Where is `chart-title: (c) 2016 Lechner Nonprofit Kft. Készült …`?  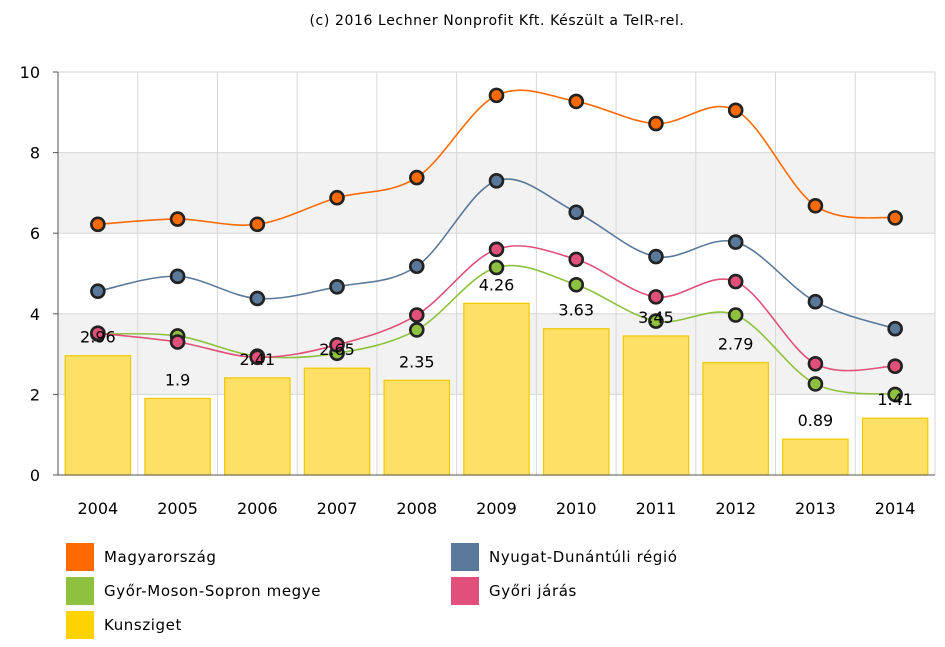 chart-title: (c) 2016 Lechner Nonprofit Kft. Készült … is located at coordinates (496, 21).